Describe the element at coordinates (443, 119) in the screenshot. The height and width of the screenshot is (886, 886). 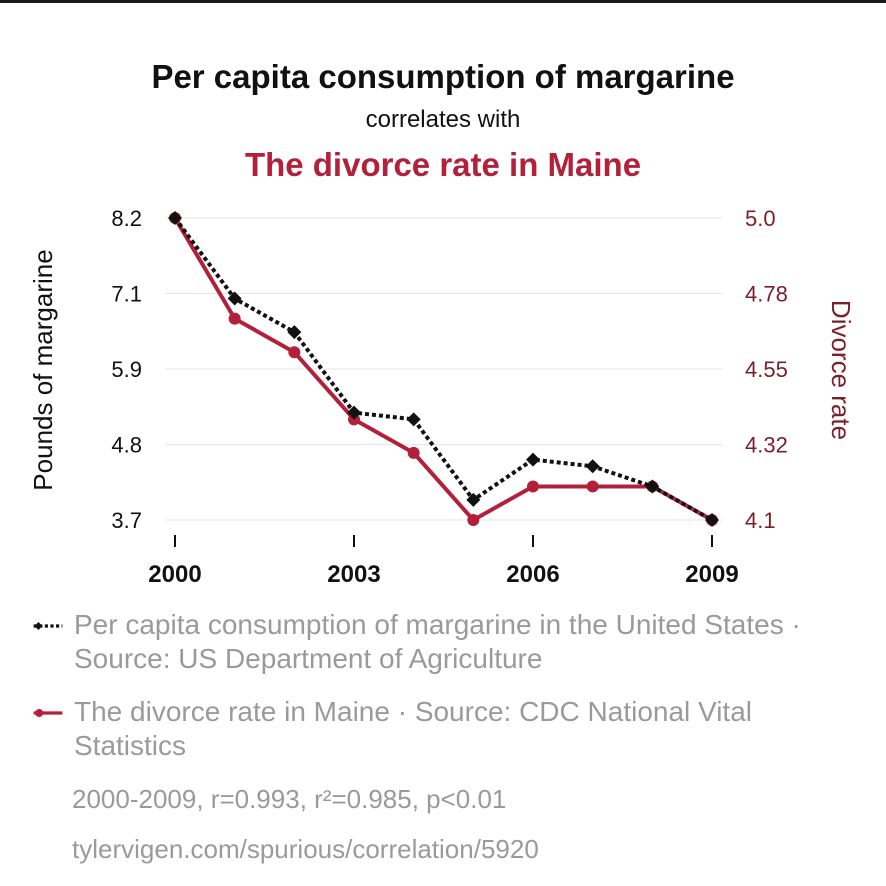
I see `chart-subtitle: correlates with` at that location.